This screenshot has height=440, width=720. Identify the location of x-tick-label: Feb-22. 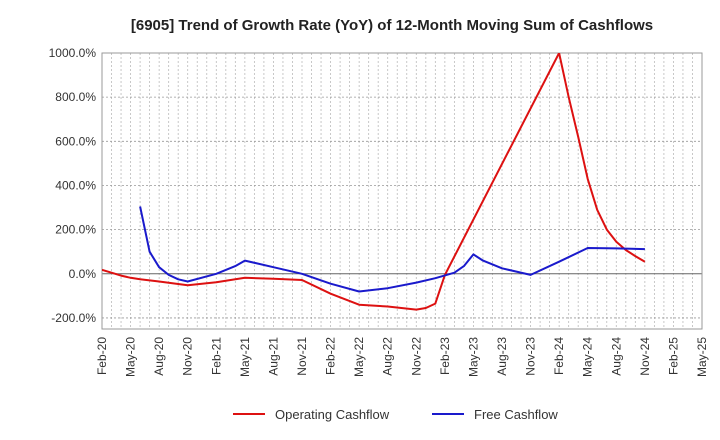
(331, 356).